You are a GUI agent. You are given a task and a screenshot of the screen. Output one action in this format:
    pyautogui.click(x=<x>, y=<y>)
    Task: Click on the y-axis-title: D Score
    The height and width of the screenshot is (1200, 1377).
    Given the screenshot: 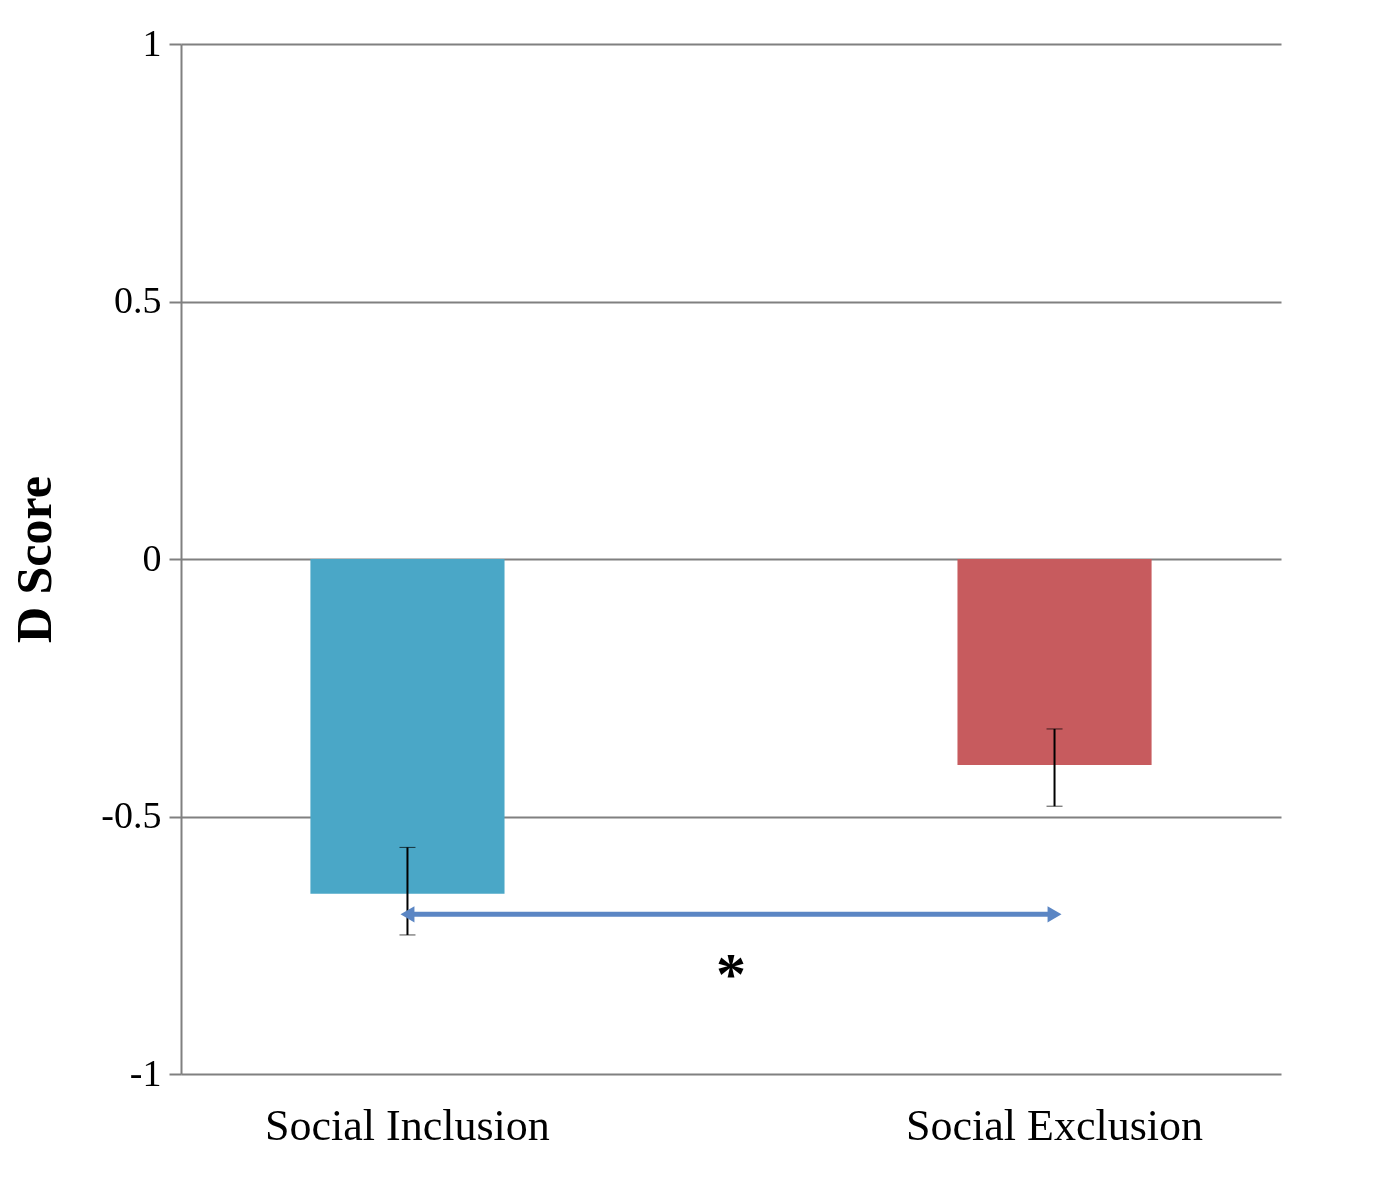 What is the action you would take?
    pyautogui.click(x=34, y=559)
    